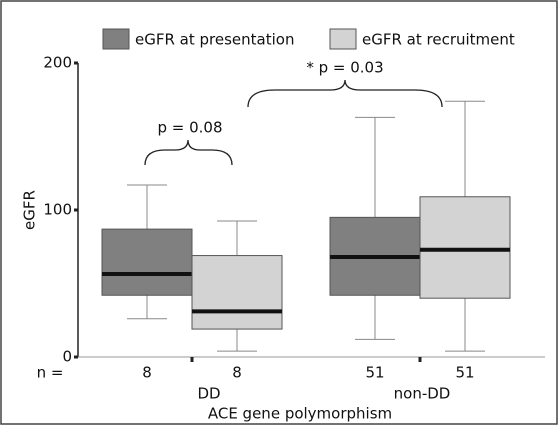  I want to click on y-tick-label: 100, so click(57, 210).